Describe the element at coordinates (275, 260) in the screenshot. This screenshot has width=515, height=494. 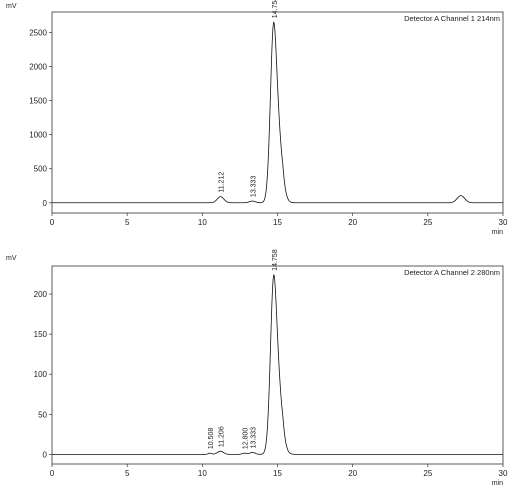
I see `peak-label: 14.758` at that location.